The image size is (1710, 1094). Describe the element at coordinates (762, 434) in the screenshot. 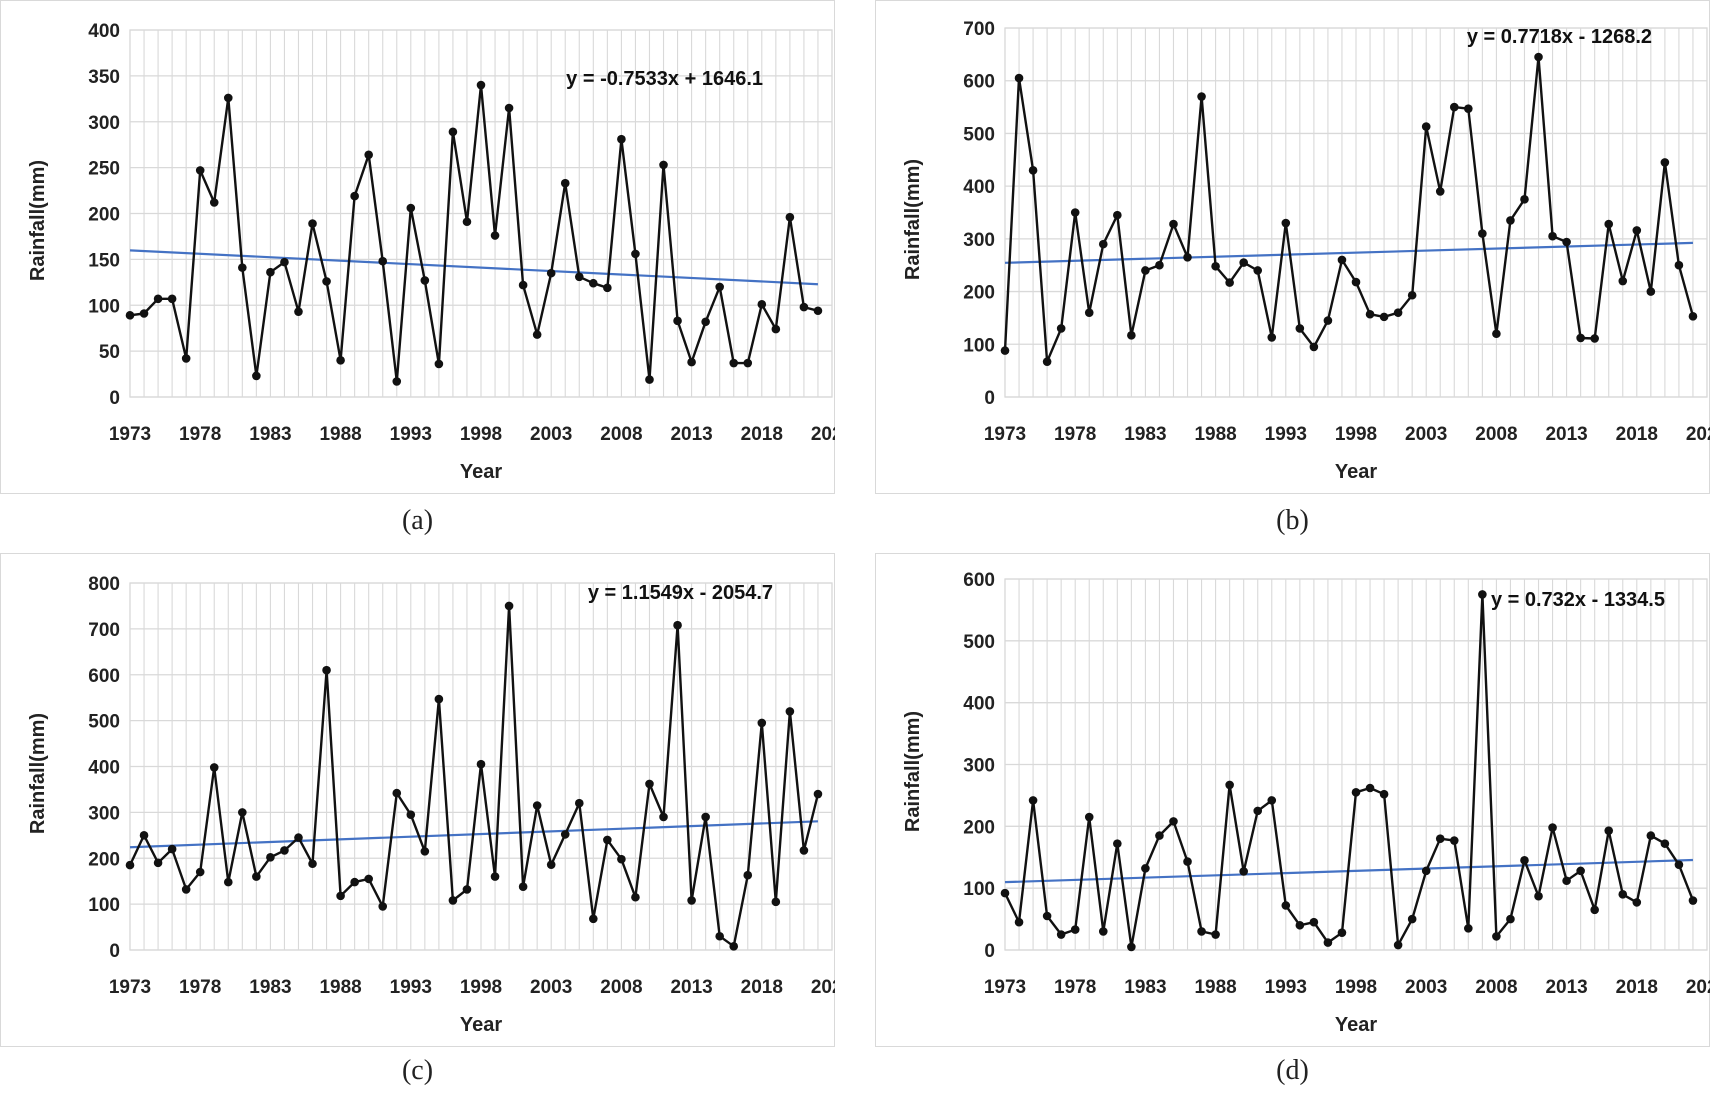

I see `x-tick-label: 2018` at that location.